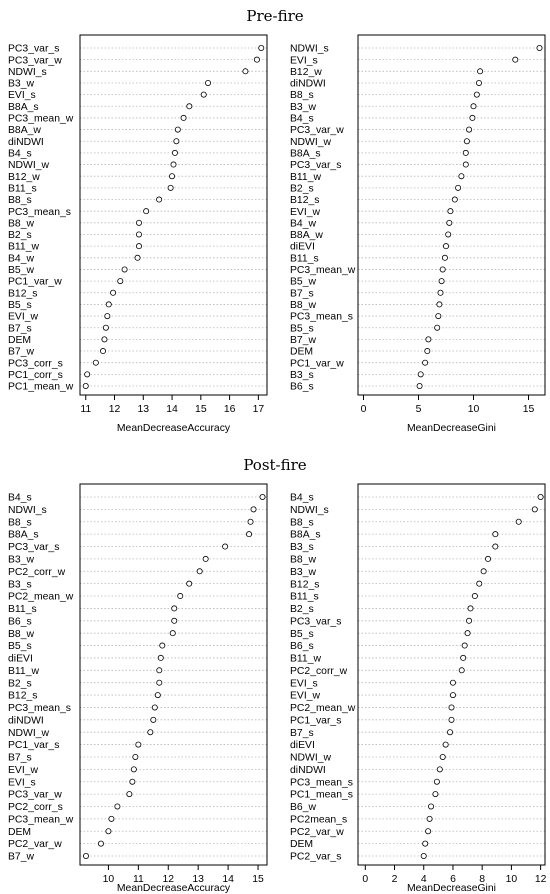 The image size is (550, 894). What do you see at coordinates (451, 674) in the screenshot?
I see `plot-frame` at bounding box center [451, 674].